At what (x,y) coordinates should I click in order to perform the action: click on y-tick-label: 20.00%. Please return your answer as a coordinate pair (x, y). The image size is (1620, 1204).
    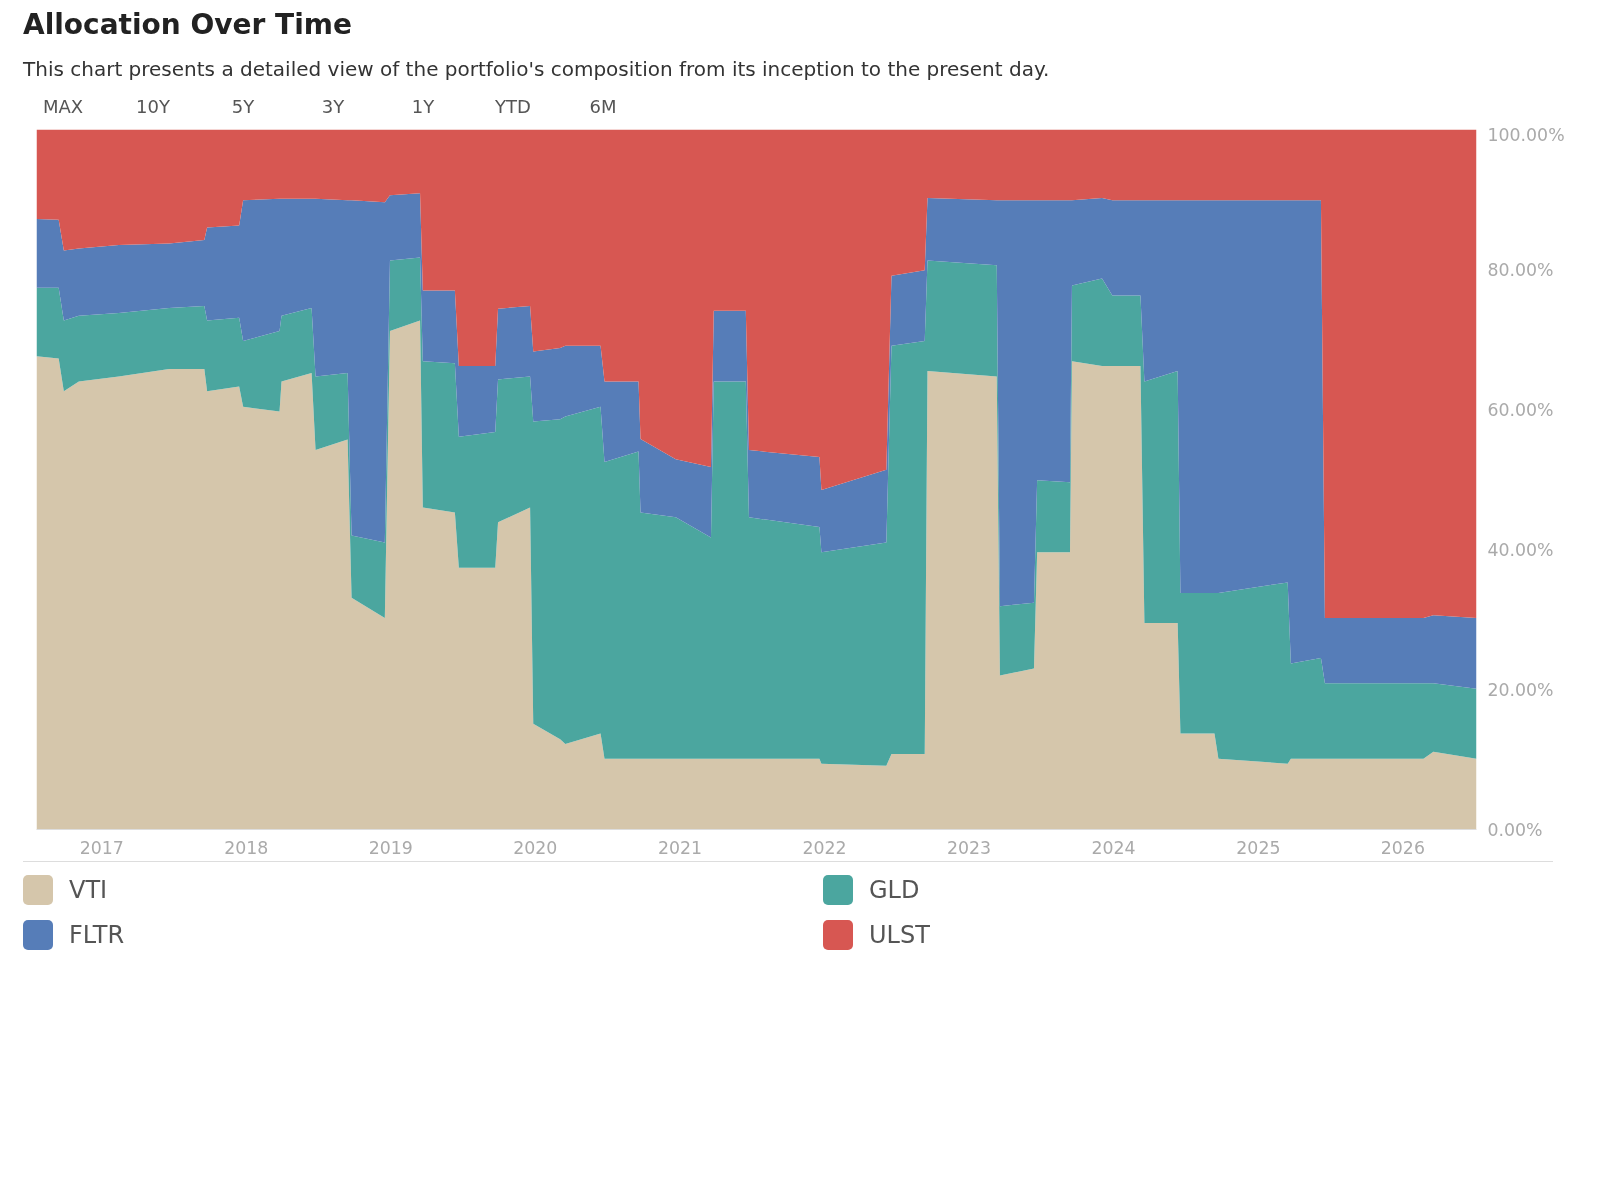
    Looking at the image, I should click on (1520, 689).